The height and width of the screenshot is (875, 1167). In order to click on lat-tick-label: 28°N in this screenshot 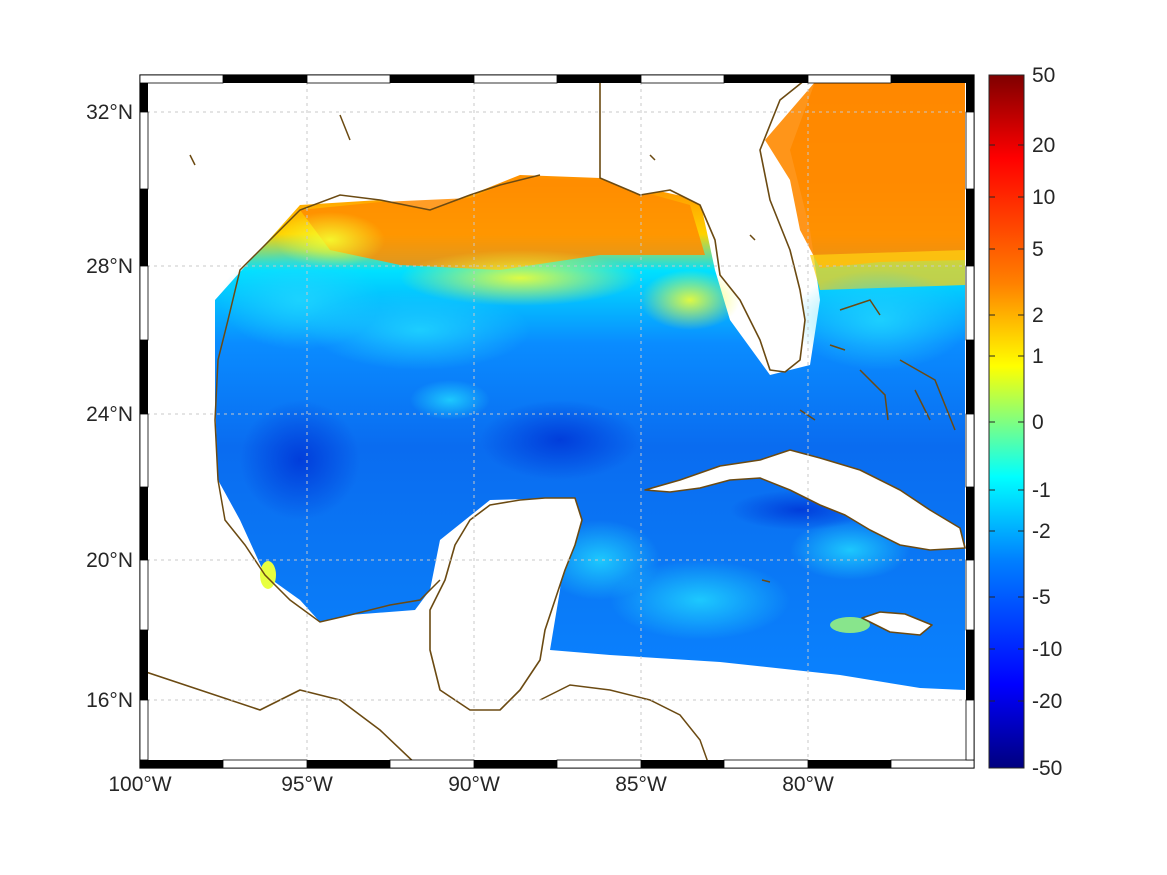, I will do `click(109, 266)`.